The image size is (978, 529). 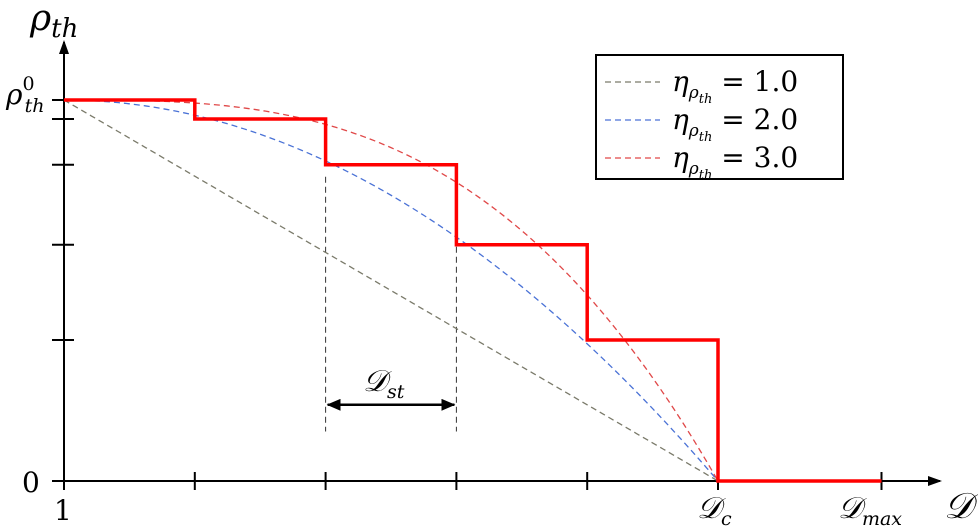 I want to click on legend-label: ηρth = 1.0, so click(x=735, y=86).